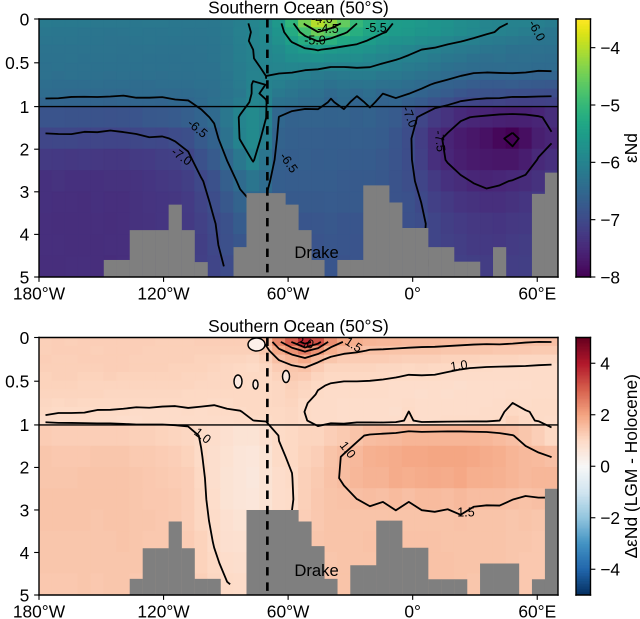  I want to click on svg-text: 1.0, so click(458, 366).